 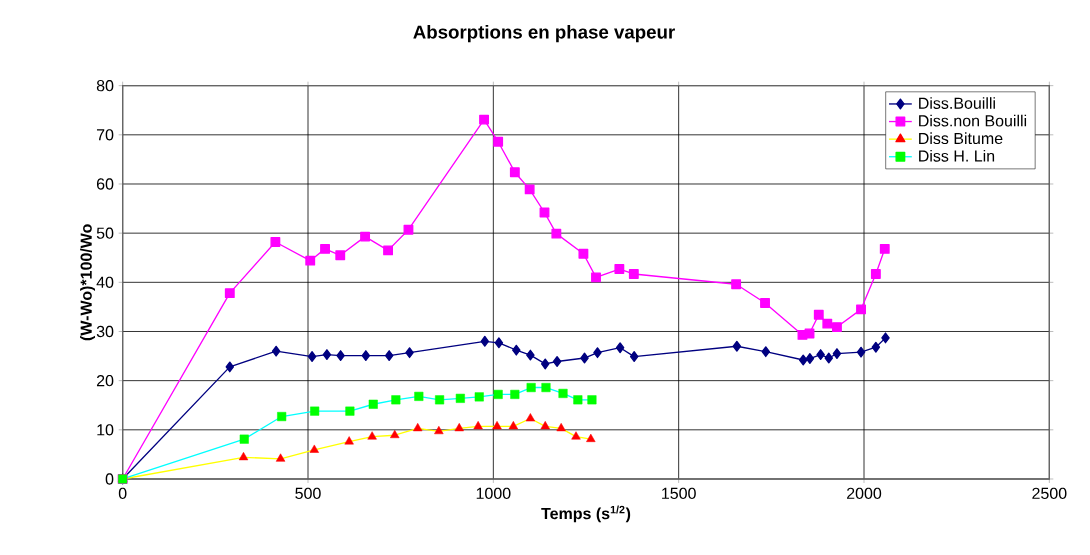 I want to click on y-tick-label: 70, so click(x=105, y=135).